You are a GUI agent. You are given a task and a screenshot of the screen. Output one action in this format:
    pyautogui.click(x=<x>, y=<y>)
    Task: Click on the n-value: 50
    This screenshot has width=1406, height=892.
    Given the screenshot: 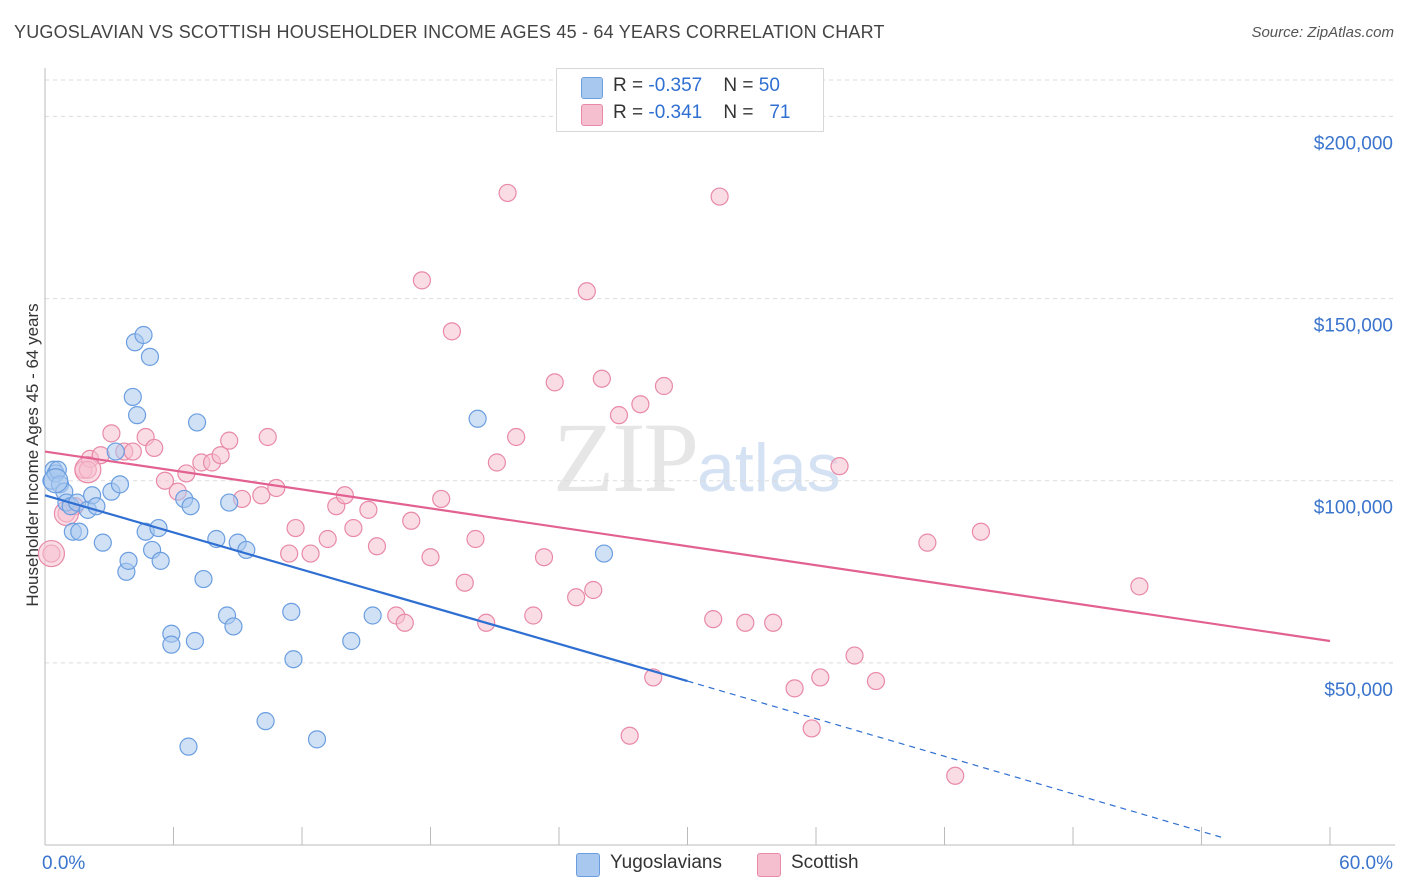 What is the action you would take?
    pyautogui.click(x=769, y=85)
    